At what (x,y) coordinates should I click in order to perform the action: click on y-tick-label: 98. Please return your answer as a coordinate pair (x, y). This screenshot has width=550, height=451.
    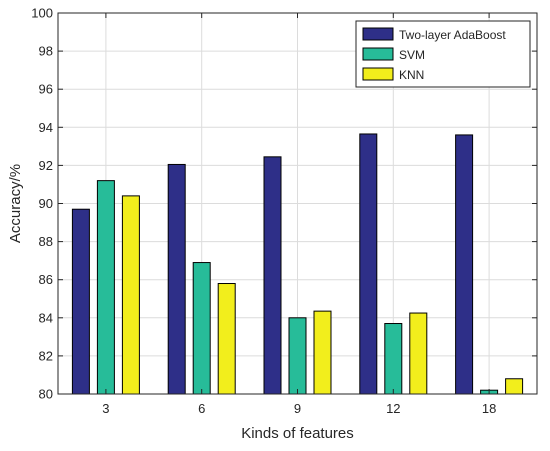
    Looking at the image, I should click on (46, 51).